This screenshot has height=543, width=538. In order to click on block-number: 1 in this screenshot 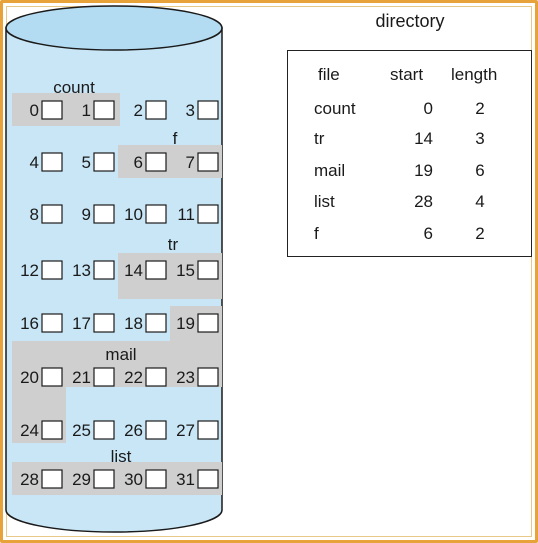, I will do `click(86, 110)`.